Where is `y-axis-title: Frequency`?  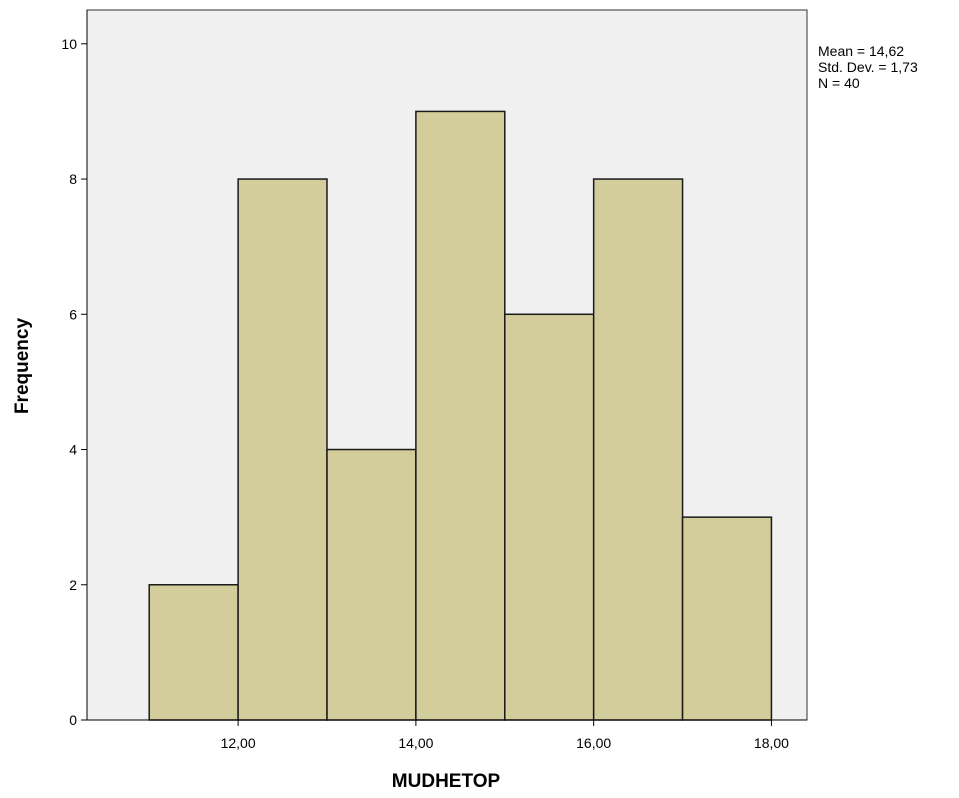
y-axis-title: Frequency is located at coordinates (22, 366).